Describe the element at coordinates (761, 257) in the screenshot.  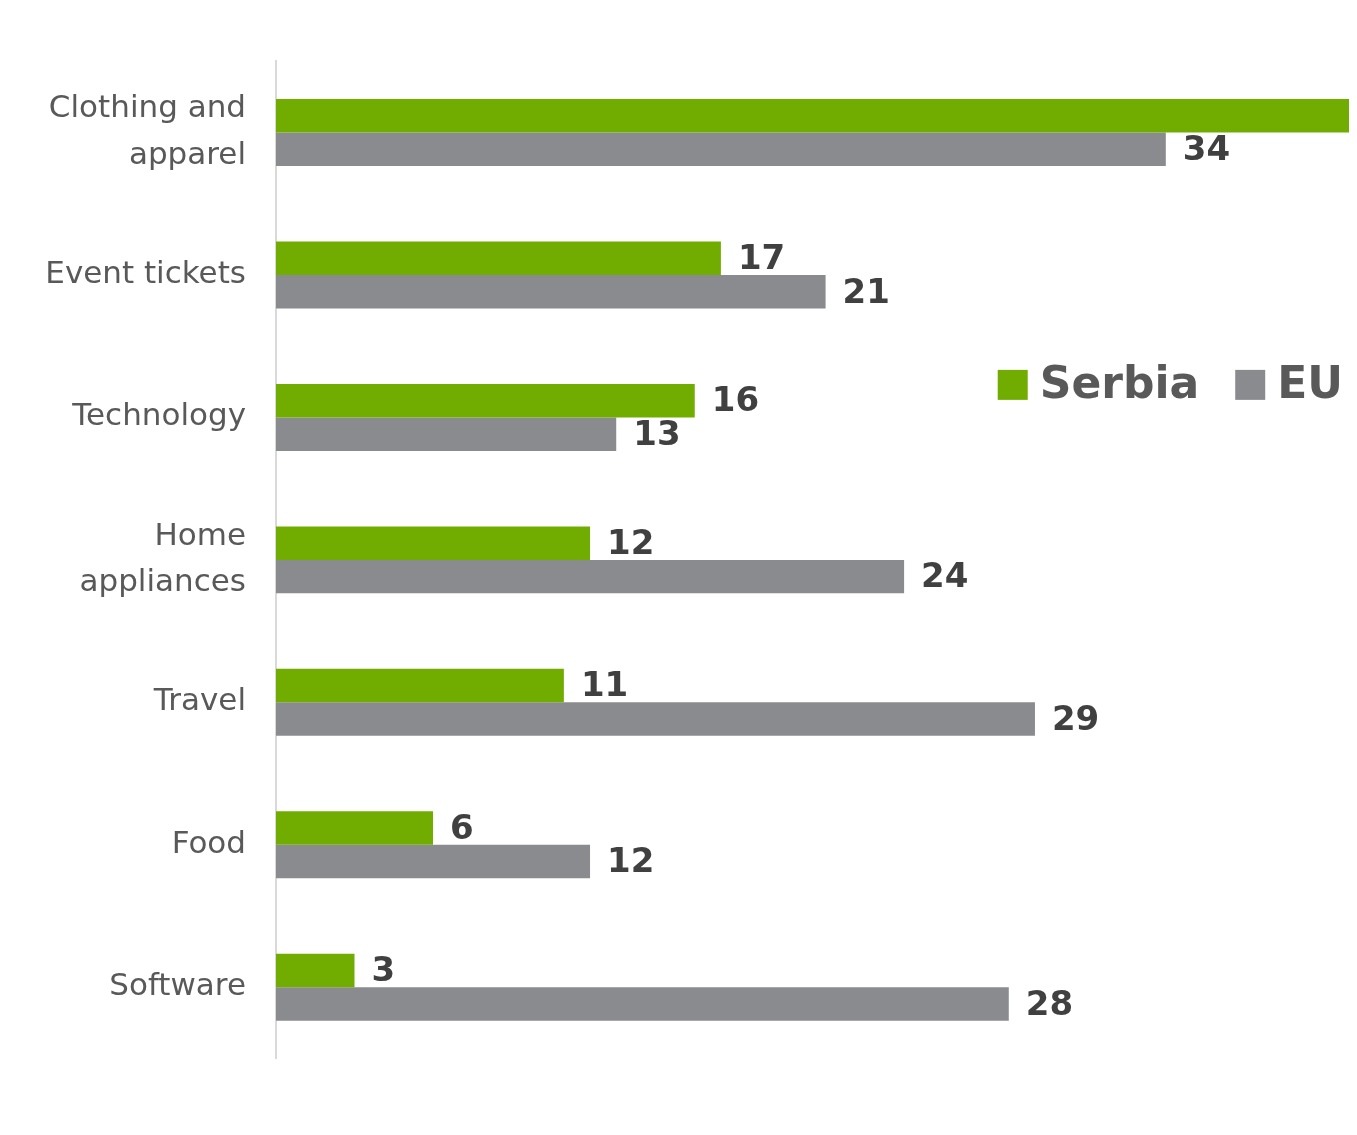
I see `data-label: 17` at that location.